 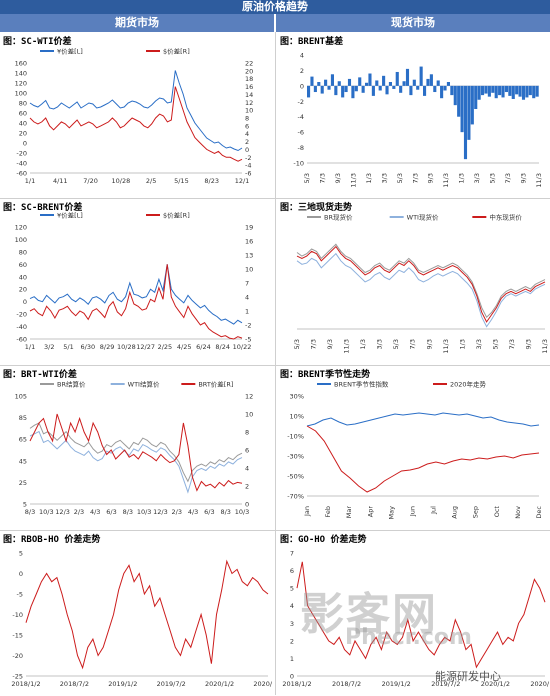 I want to click on legend-label: ¥价差[L], so click(x=70, y=51).